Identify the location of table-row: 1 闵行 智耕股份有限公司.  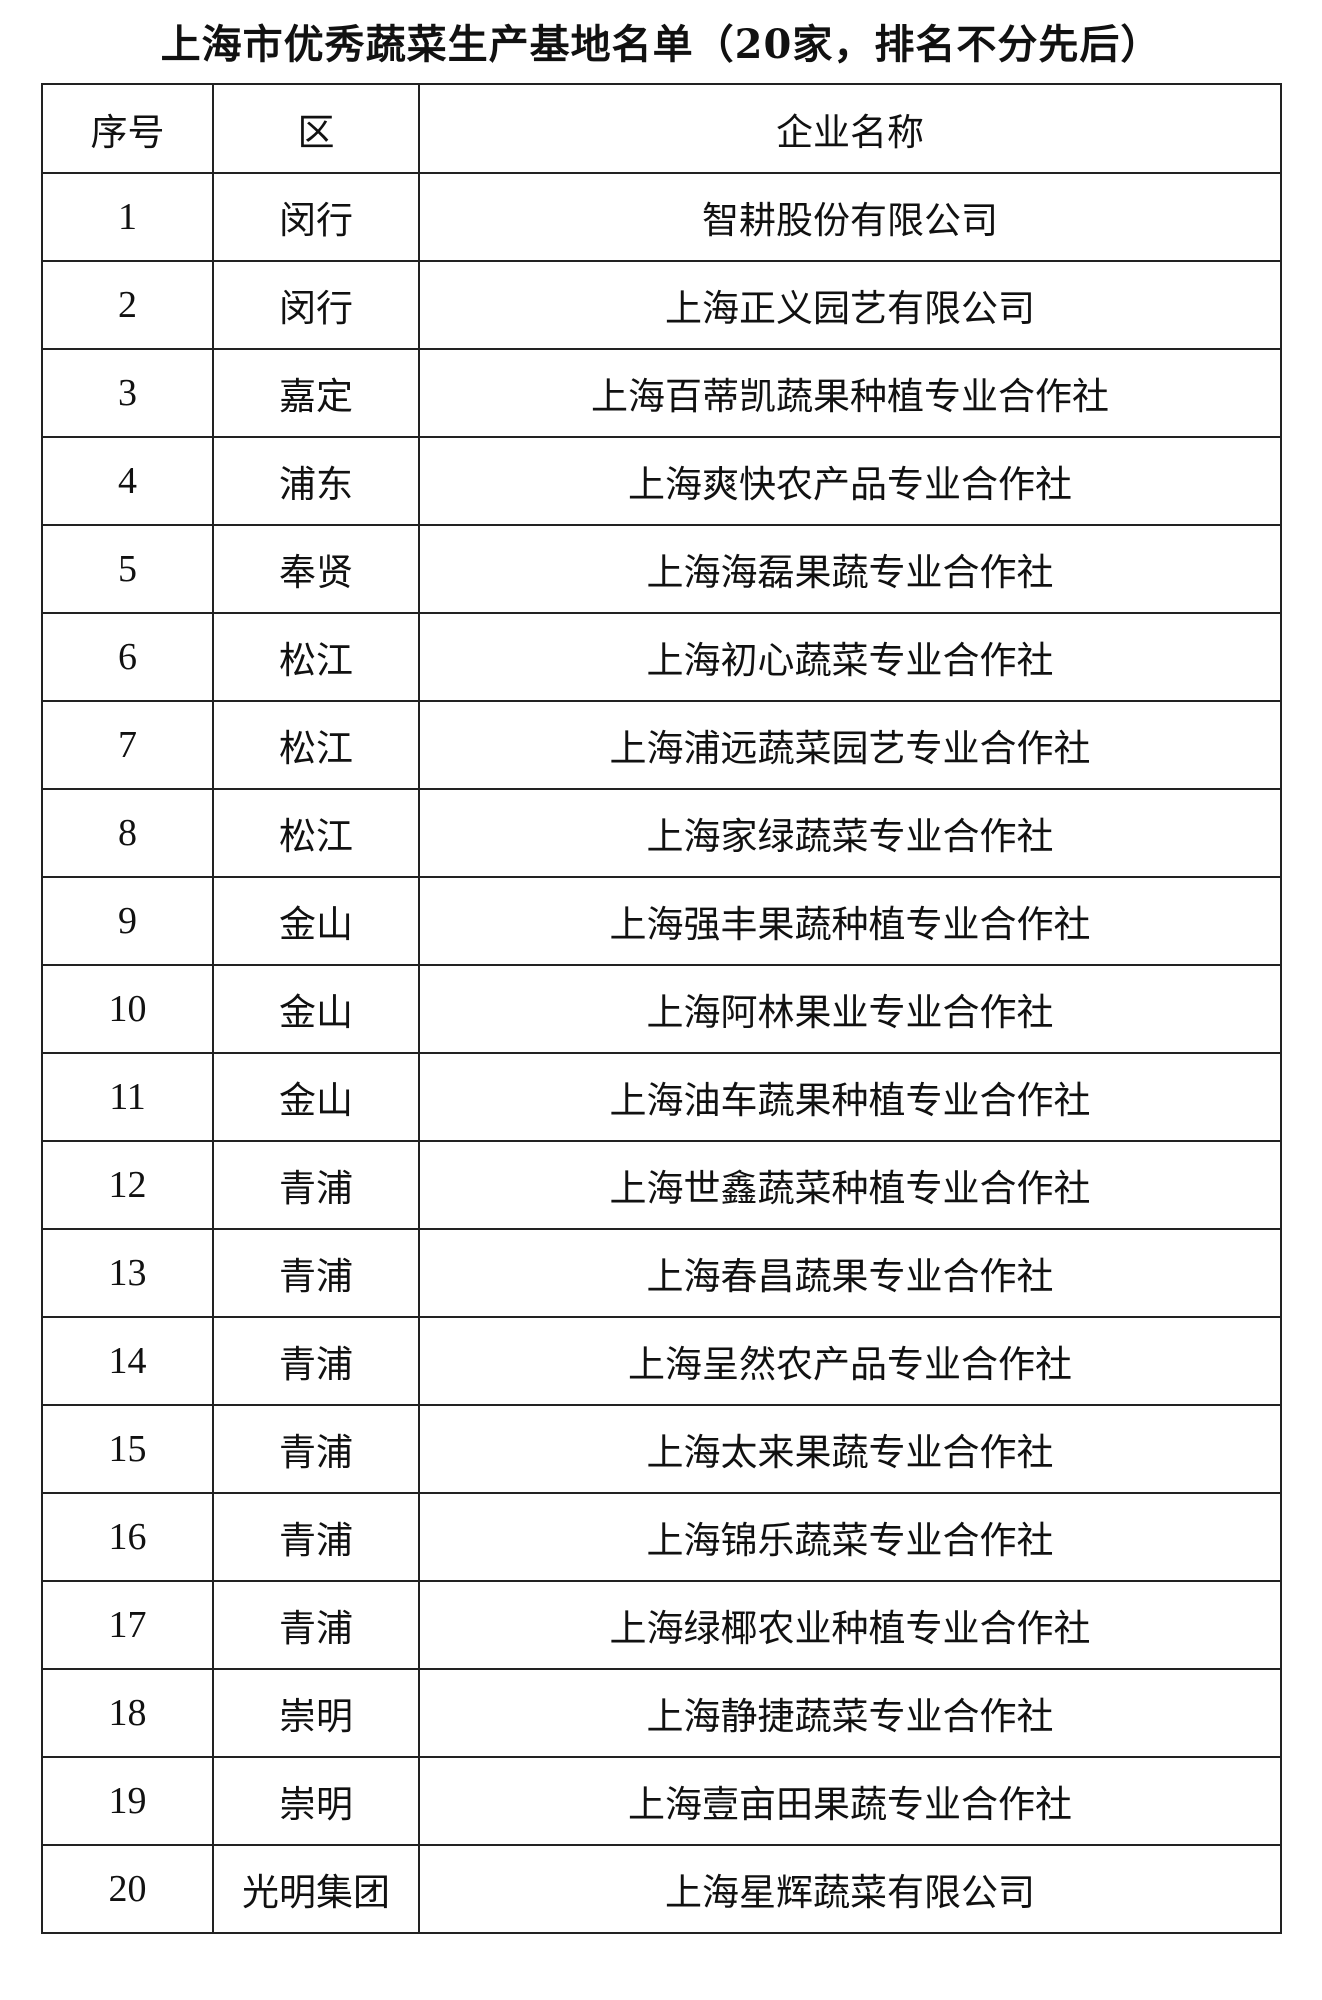
(661, 217).